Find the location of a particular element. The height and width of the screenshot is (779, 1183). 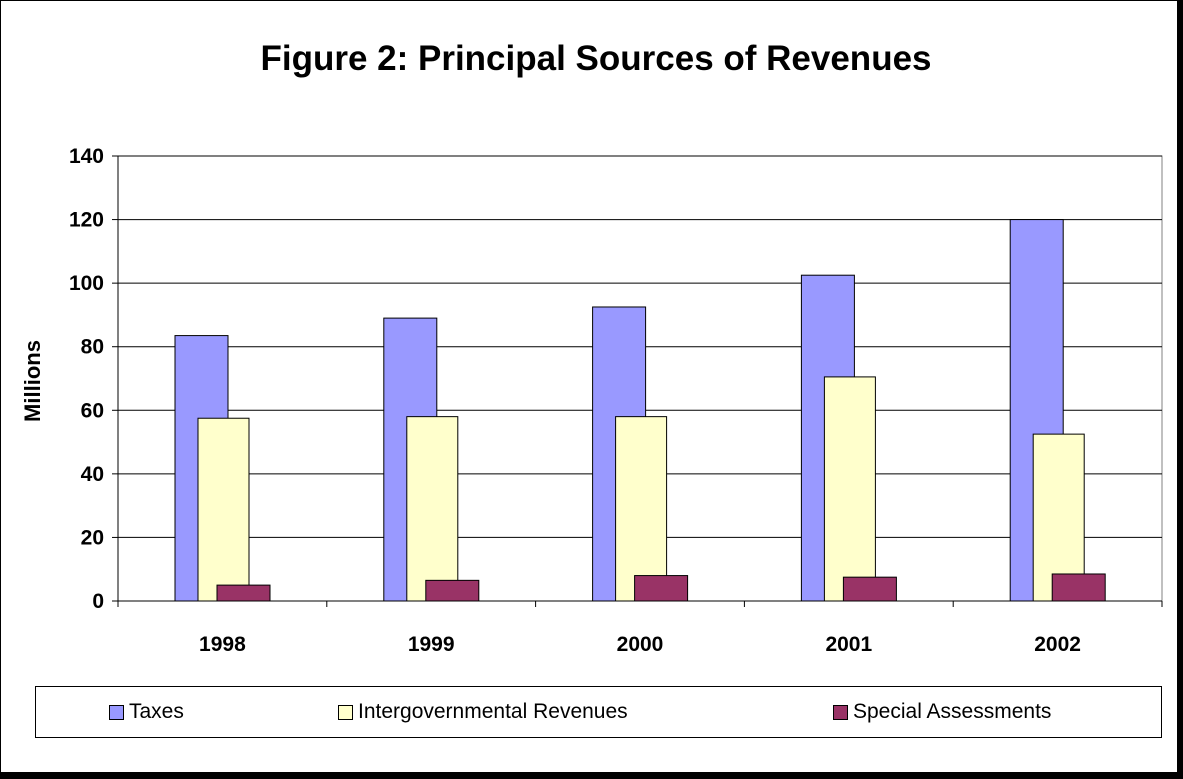

y-tick-label: 40 is located at coordinates (92, 474).